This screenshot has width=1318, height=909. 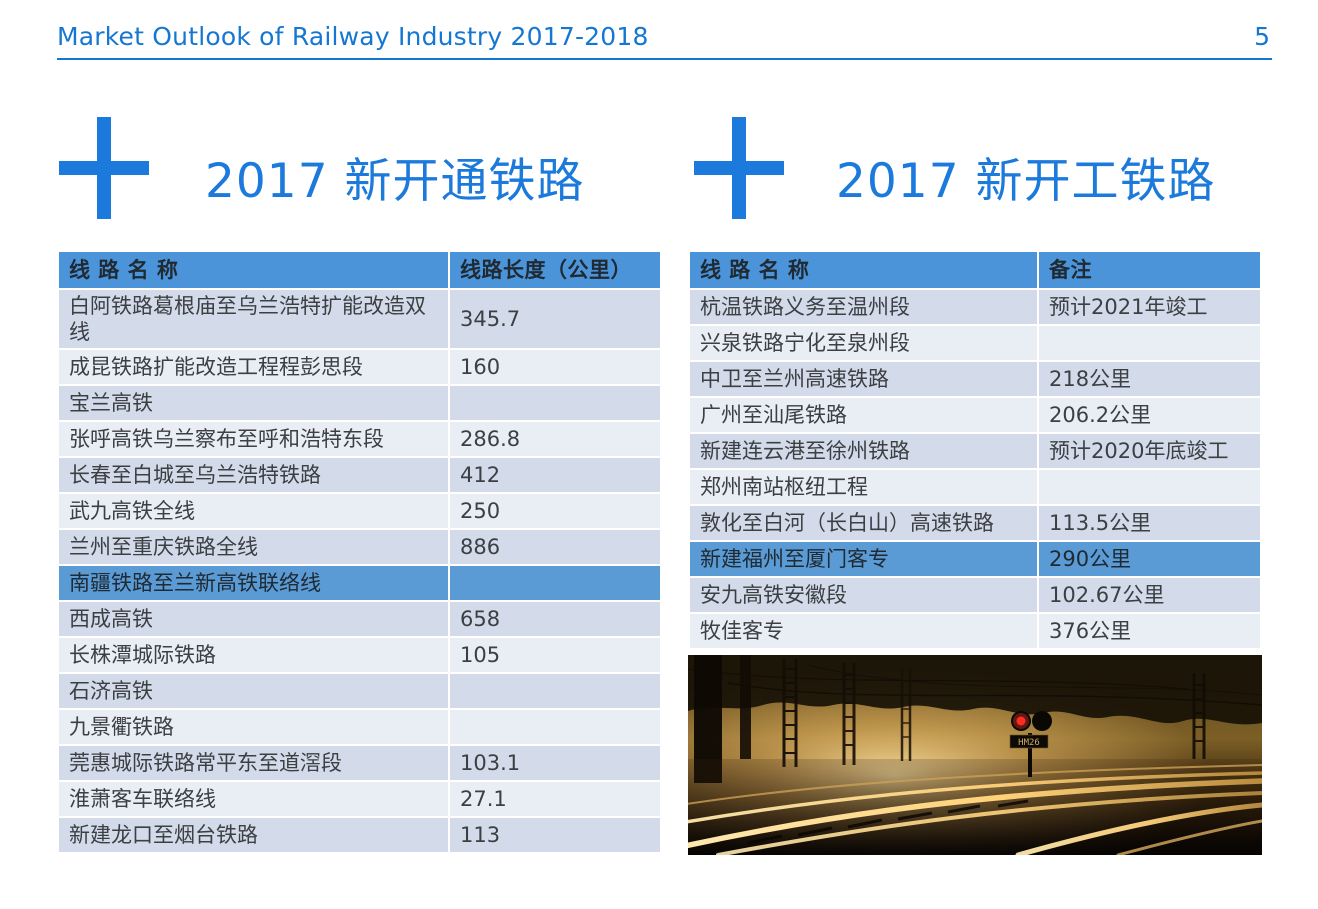 What do you see at coordinates (253, 691) in the screenshot?
I see `route-name-cell: 石济高铁` at bounding box center [253, 691].